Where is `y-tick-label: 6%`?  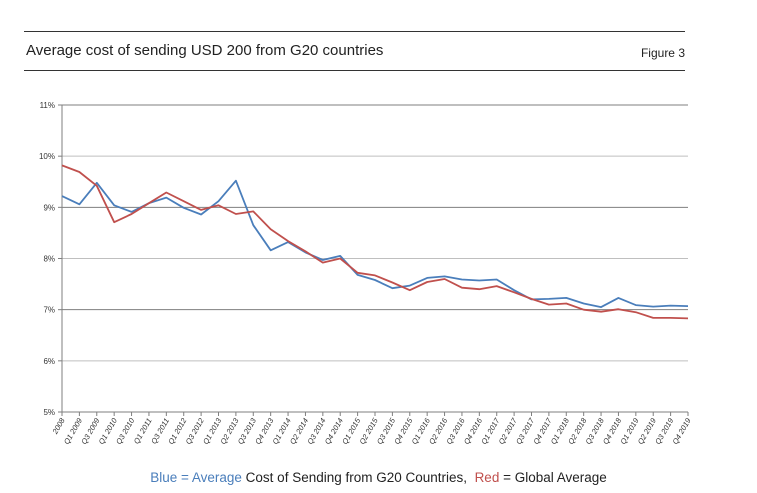
y-tick-label: 6% is located at coordinates (49, 361).